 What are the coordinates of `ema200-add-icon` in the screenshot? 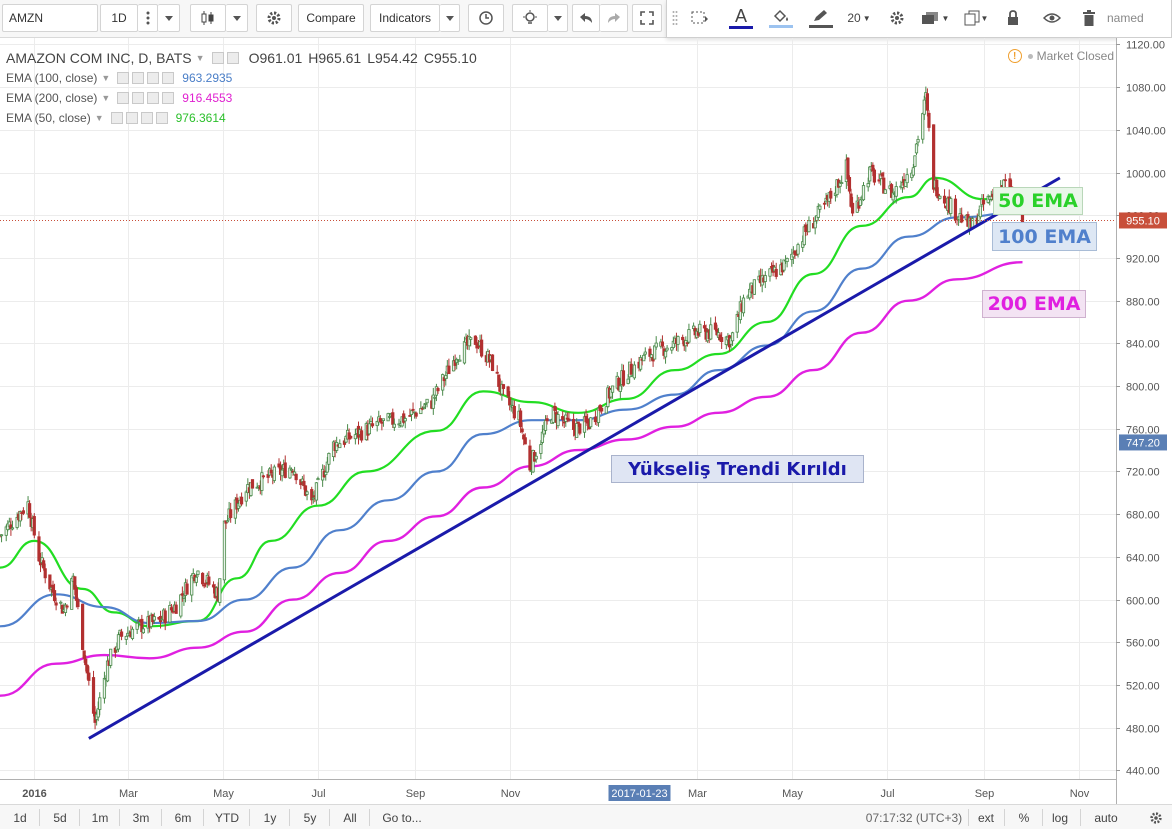 It's located at (153, 98).